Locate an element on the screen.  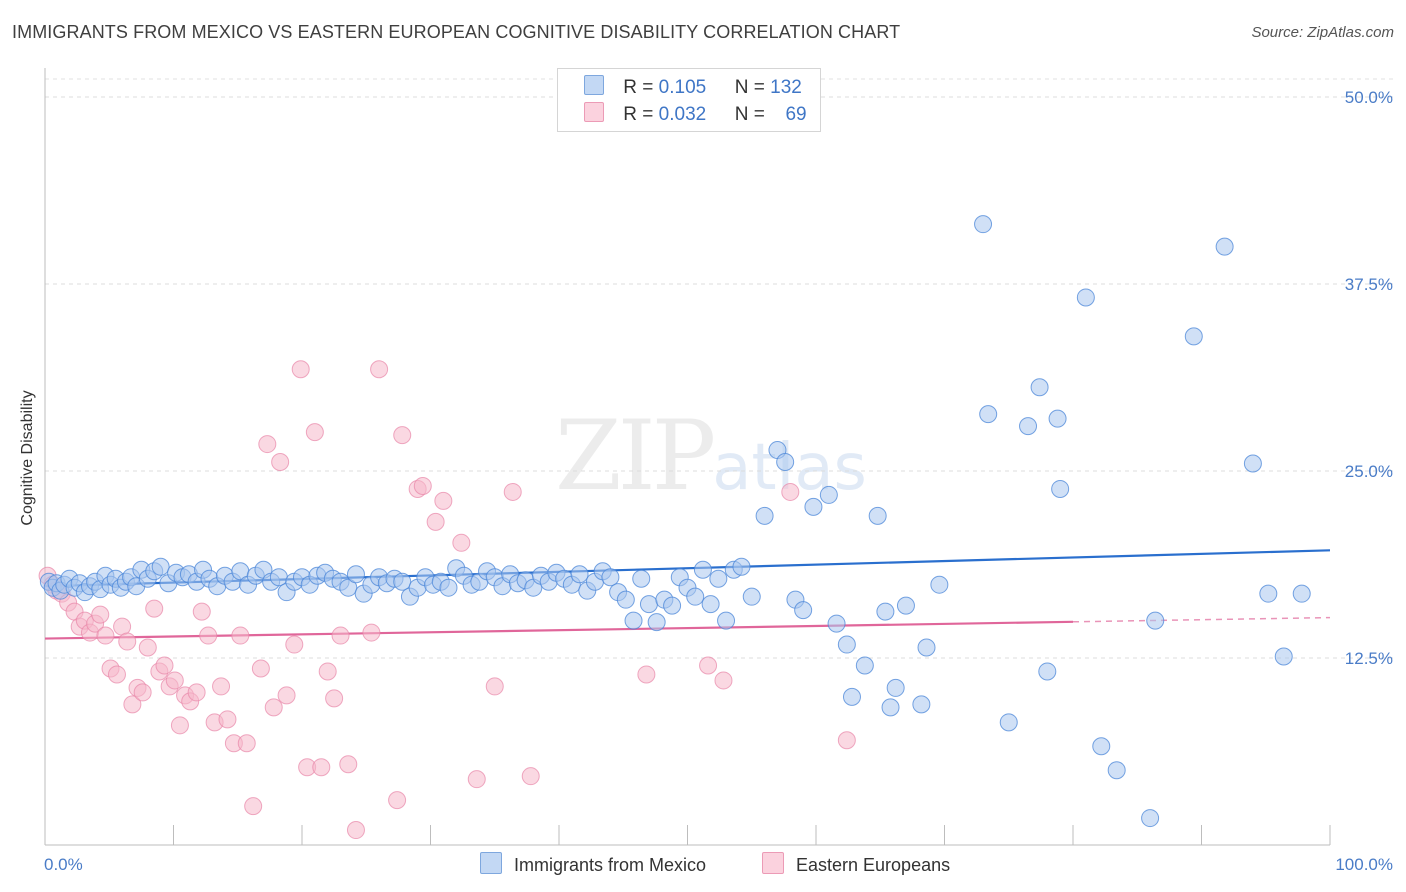
bottom-legend-swatch-mexico is located at coordinates (491, 863).